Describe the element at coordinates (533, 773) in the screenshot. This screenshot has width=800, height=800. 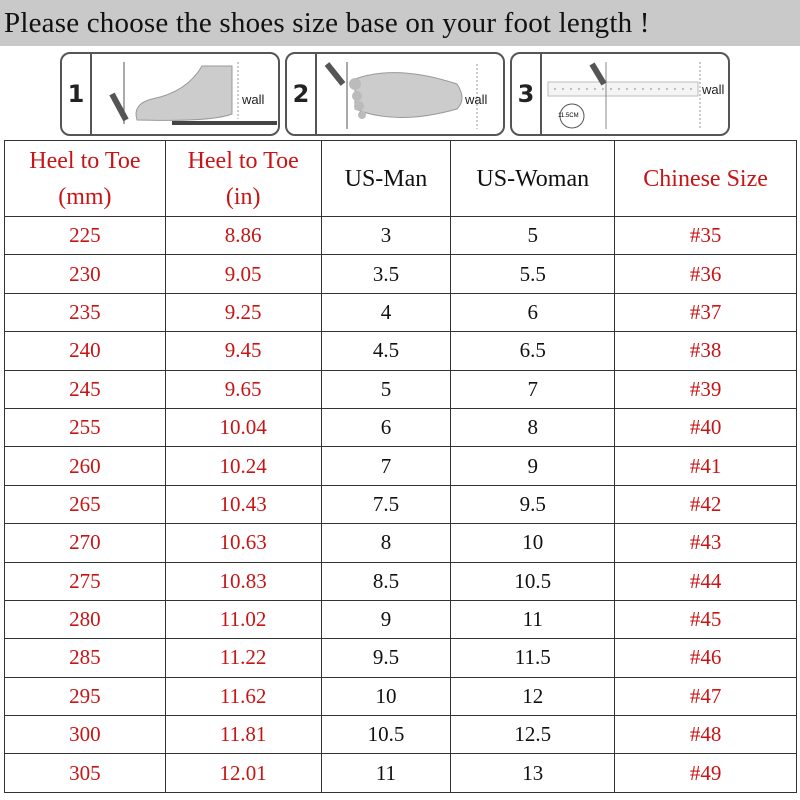
I see `cell-us-woman: 13` at that location.